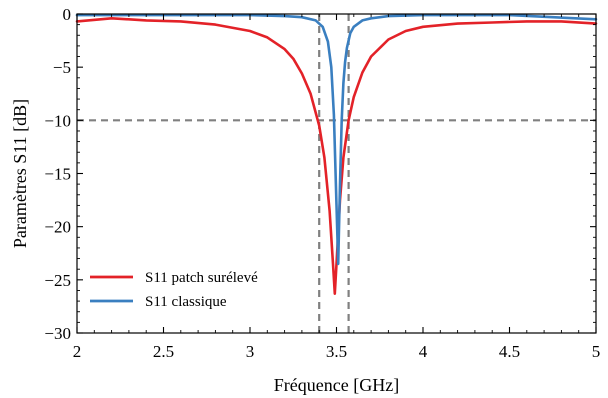  Describe the element at coordinates (163, 351) in the screenshot. I see `x-tick-label: 2.5` at that location.